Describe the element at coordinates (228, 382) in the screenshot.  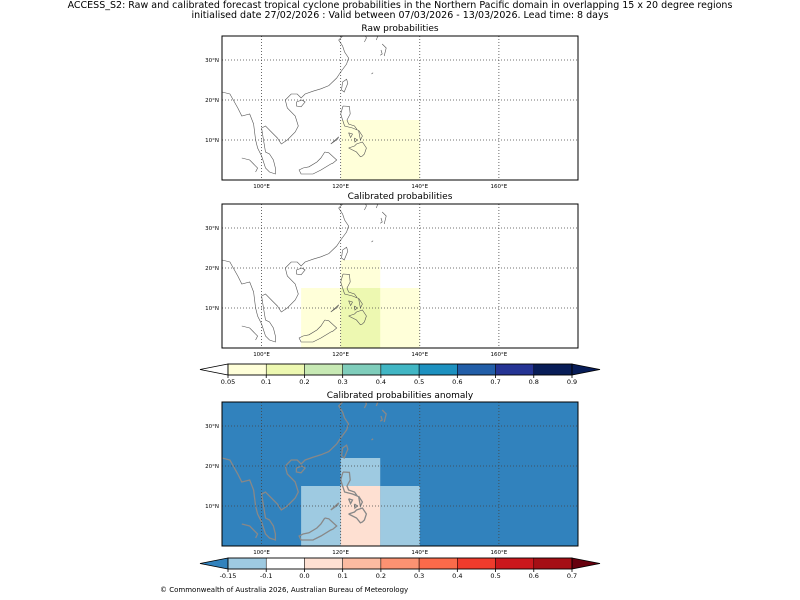
I see `colorbar-tick-label: 0.05` at that location.